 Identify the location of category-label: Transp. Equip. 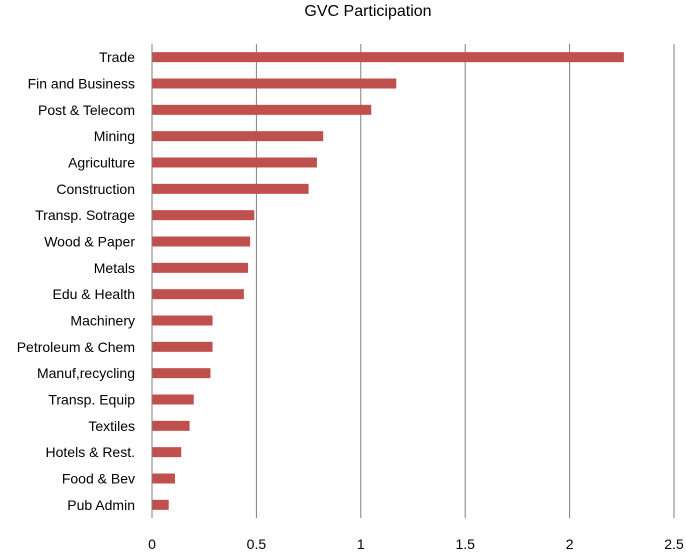
(91, 400).